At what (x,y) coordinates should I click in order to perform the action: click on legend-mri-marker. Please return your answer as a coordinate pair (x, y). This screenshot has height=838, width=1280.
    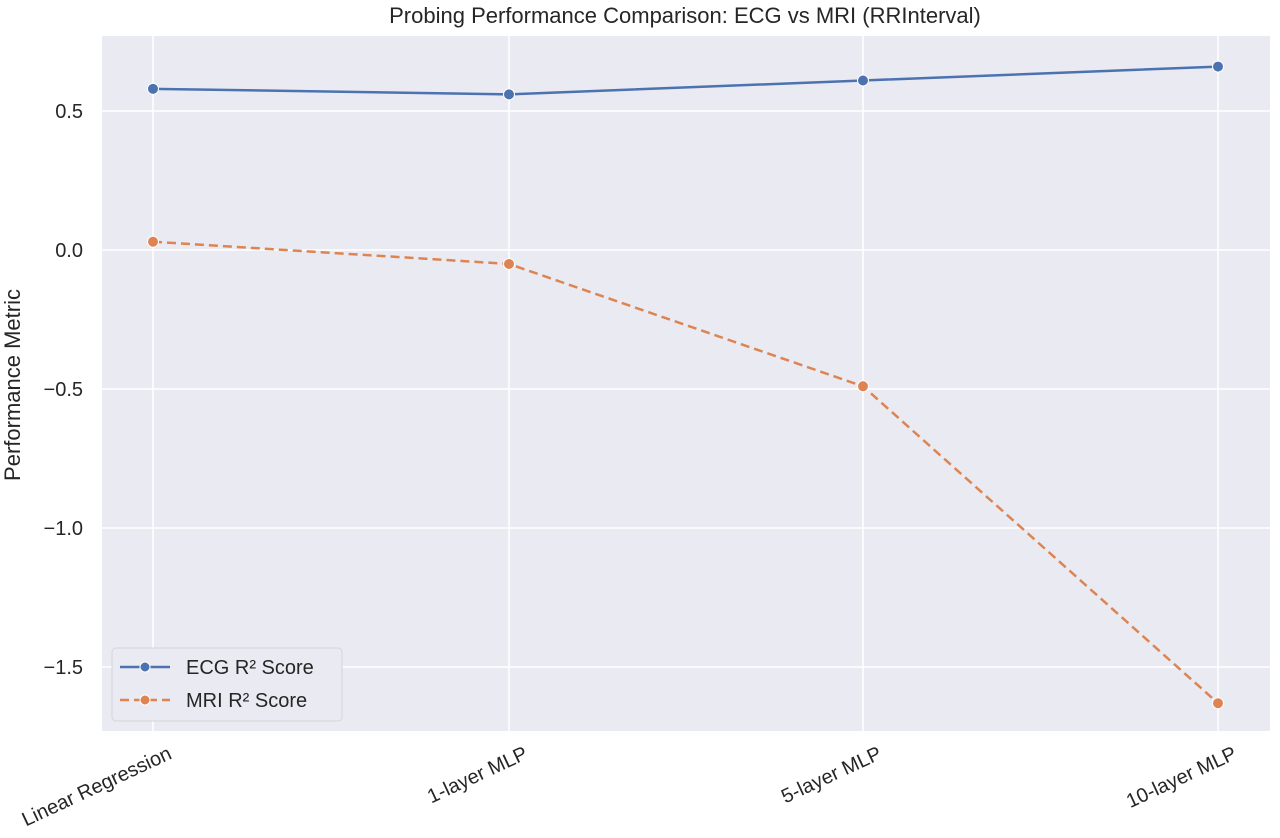
    Looking at the image, I should click on (145, 700).